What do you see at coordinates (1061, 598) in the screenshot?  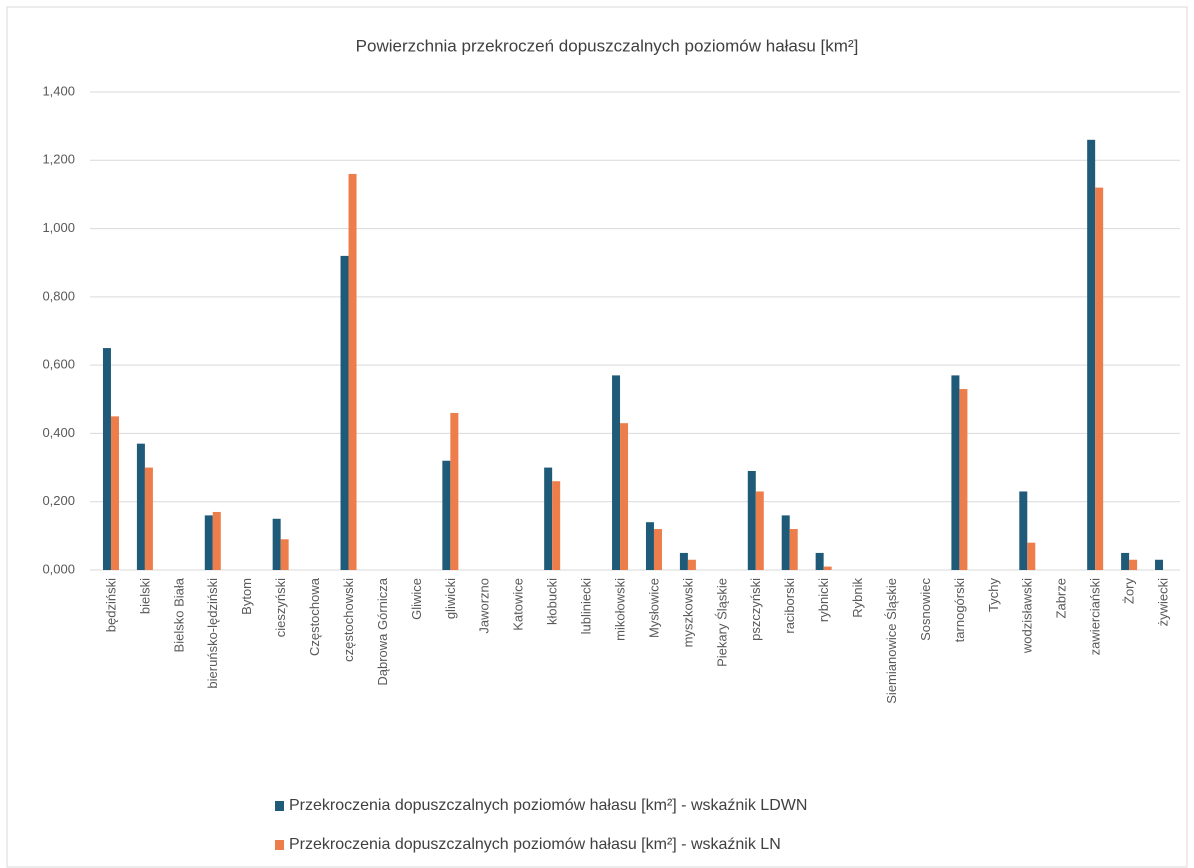 I see `x-tick-label: Zabrze` at bounding box center [1061, 598].